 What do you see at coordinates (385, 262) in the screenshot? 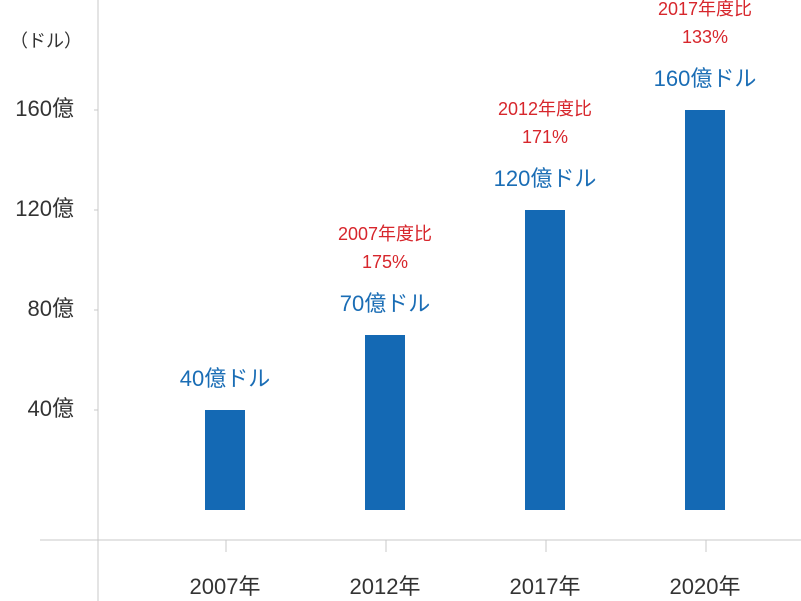
I see `growth-label: 175%` at bounding box center [385, 262].